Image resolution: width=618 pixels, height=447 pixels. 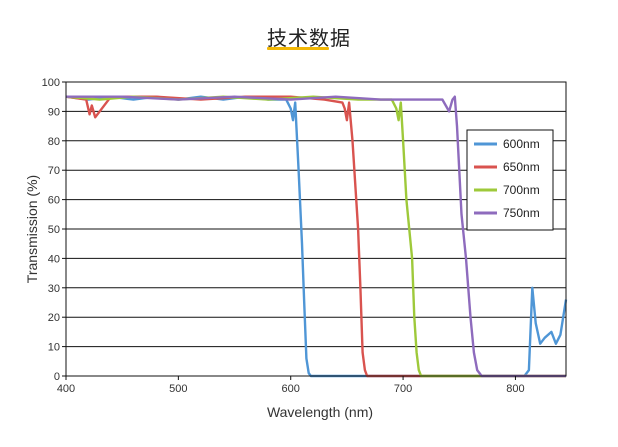 What do you see at coordinates (403, 389) in the screenshot?
I see `x-tick-label-700: 700` at bounding box center [403, 389].